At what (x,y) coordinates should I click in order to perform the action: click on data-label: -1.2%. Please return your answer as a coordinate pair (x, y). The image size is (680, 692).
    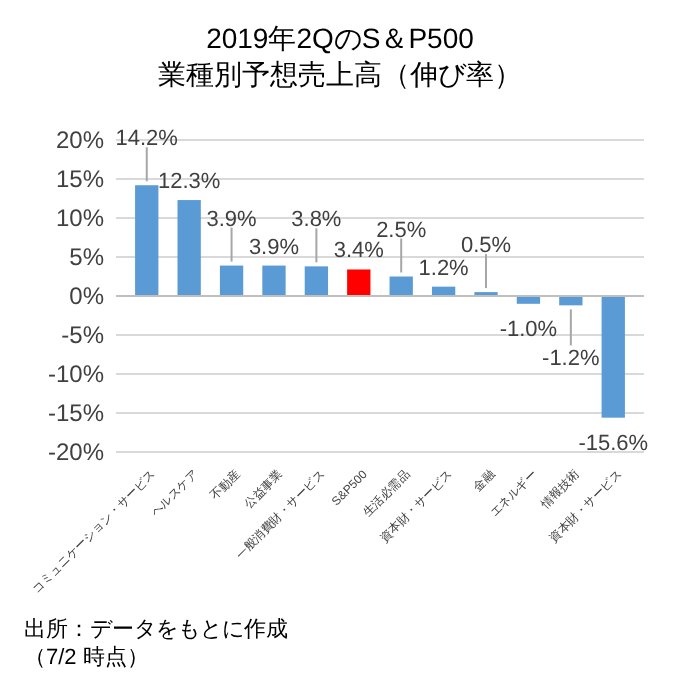
    Looking at the image, I should click on (571, 359).